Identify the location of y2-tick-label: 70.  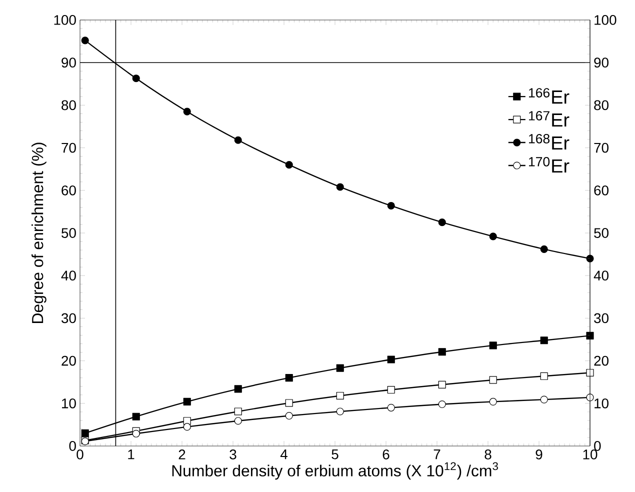
(601, 147).